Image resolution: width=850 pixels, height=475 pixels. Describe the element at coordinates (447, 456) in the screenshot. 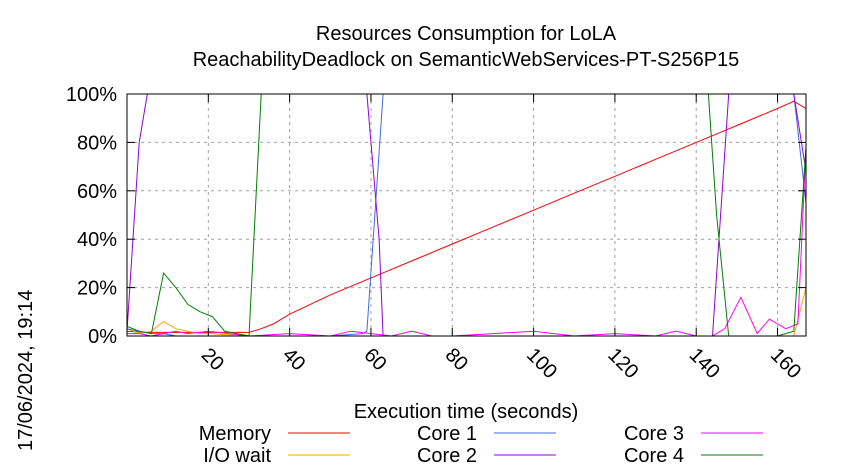

I see `legend-label-core-2: Core 2` at that location.